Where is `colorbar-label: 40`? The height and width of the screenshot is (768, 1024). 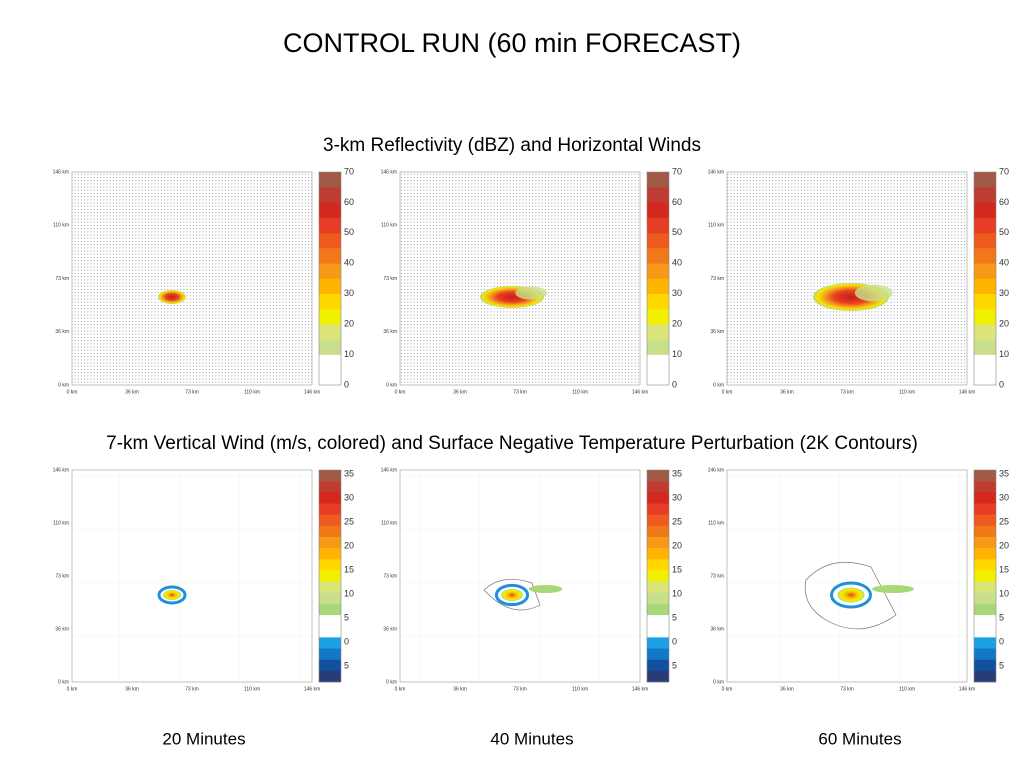
colorbar-label: 40 is located at coordinates (349, 263).